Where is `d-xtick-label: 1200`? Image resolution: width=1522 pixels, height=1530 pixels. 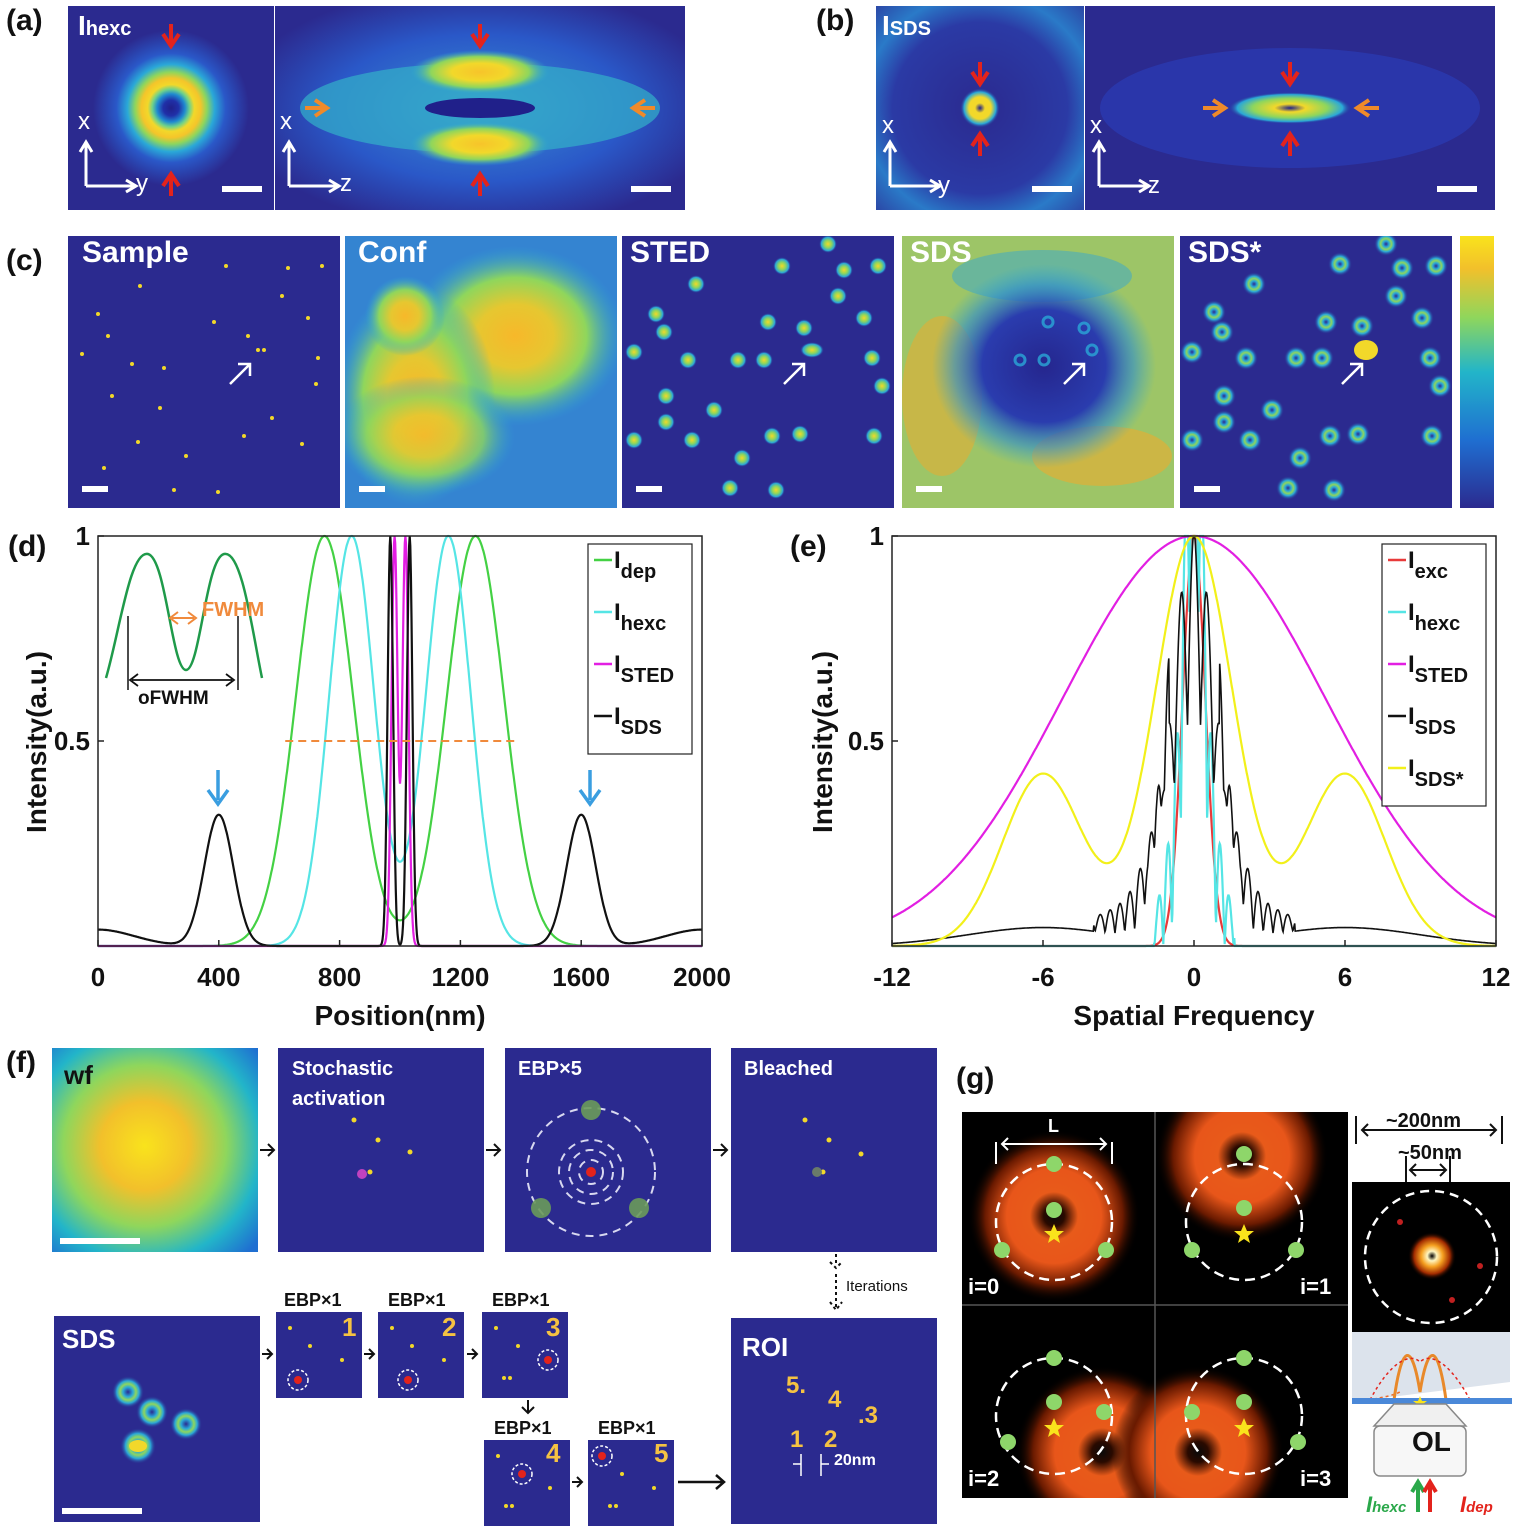
d-xtick-label: 1200 is located at coordinates (460, 977).